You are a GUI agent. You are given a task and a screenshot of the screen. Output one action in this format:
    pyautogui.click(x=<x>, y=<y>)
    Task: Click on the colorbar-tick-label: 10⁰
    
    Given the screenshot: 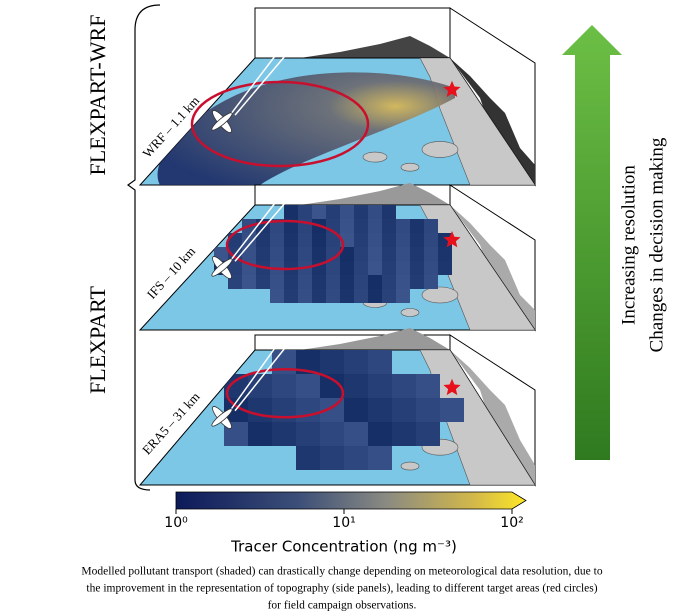 What is the action you would take?
    pyautogui.click(x=176, y=523)
    